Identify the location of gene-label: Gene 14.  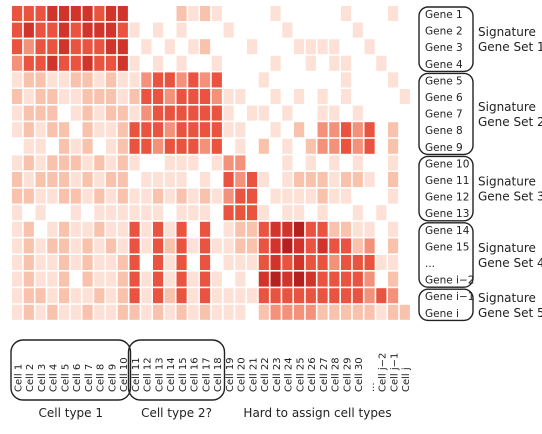
(447, 231).